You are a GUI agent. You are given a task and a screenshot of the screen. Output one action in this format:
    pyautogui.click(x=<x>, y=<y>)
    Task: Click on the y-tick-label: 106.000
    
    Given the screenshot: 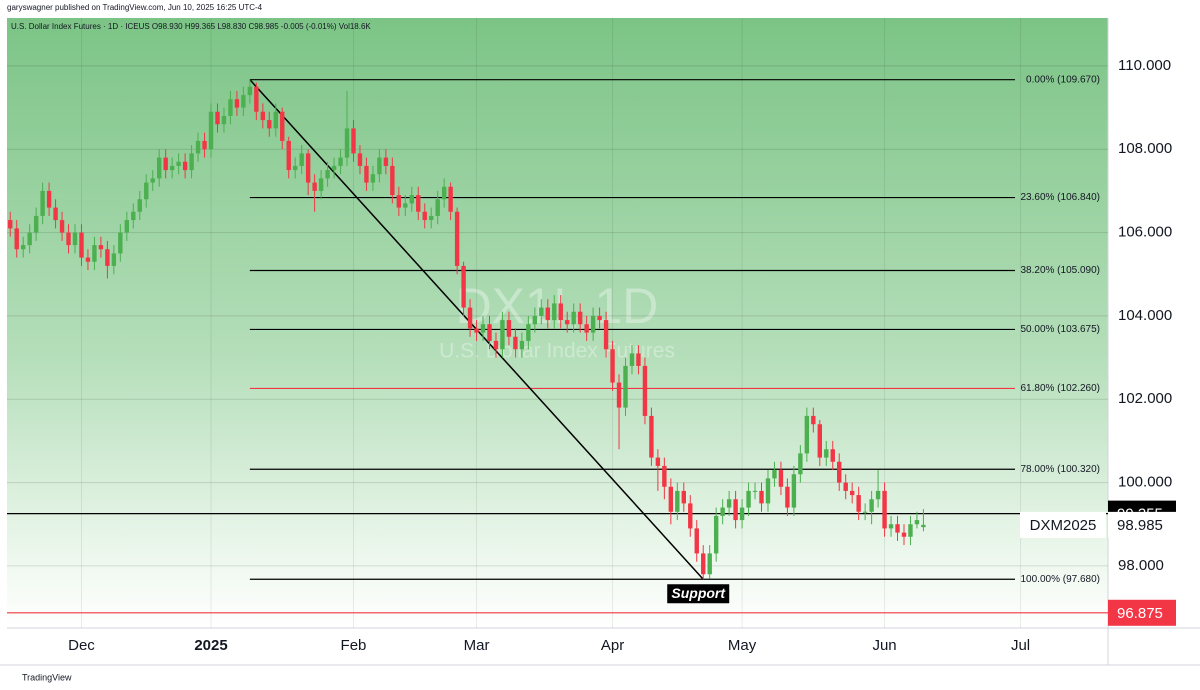 What is the action you would take?
    pyautogui.click(x=1145, y=232)
    